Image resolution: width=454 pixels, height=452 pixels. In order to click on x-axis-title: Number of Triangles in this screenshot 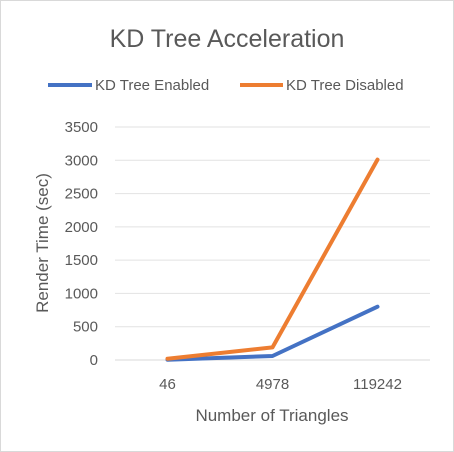, I will do `click(271, 415)`.